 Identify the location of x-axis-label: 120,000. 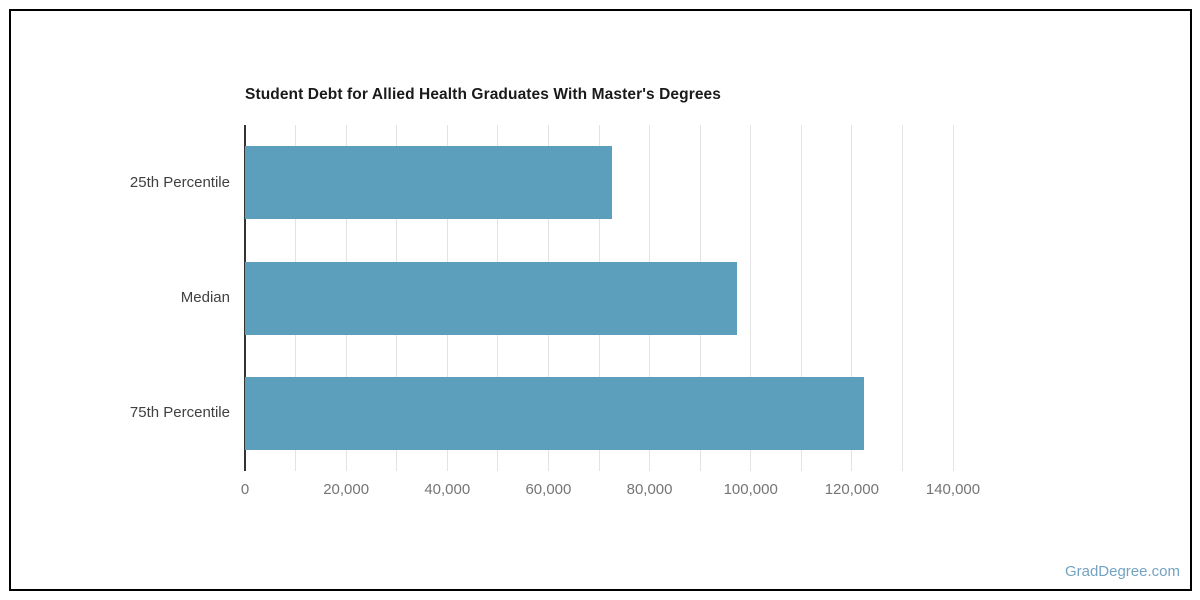
(851, 489).